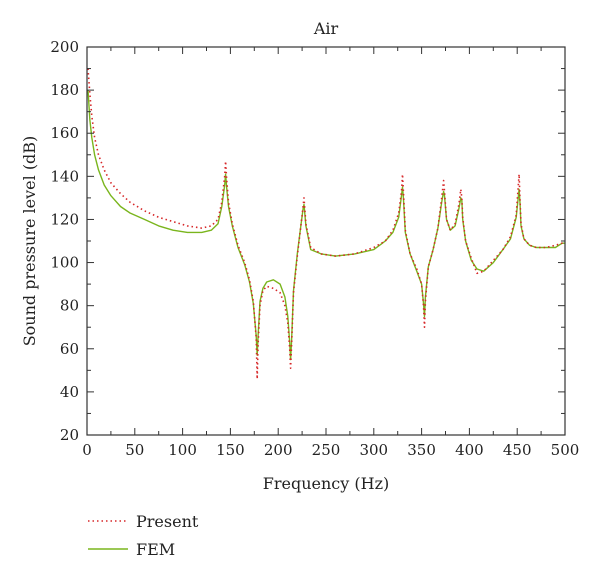 The width and height of the screenshot is (600, 575). Describe the element at coordinates (64, 263) in the screenshot. I see `y-tick-label: 100` at that location.